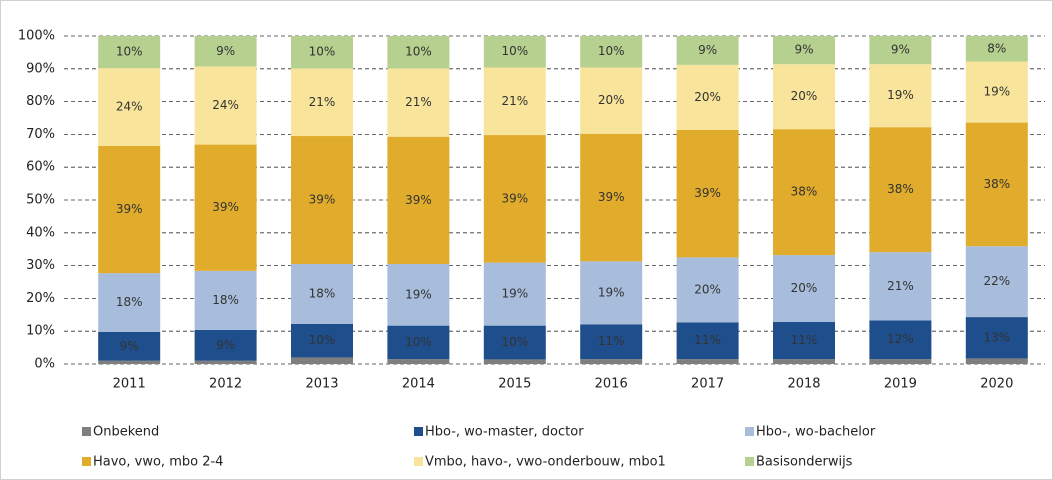 The image size is (1053, 480). What do you see at coordinates (504, 432) in the screenshot?
I see `legend-label: Hbo-, wo-master, doctor` at bounding box center [504, 432].